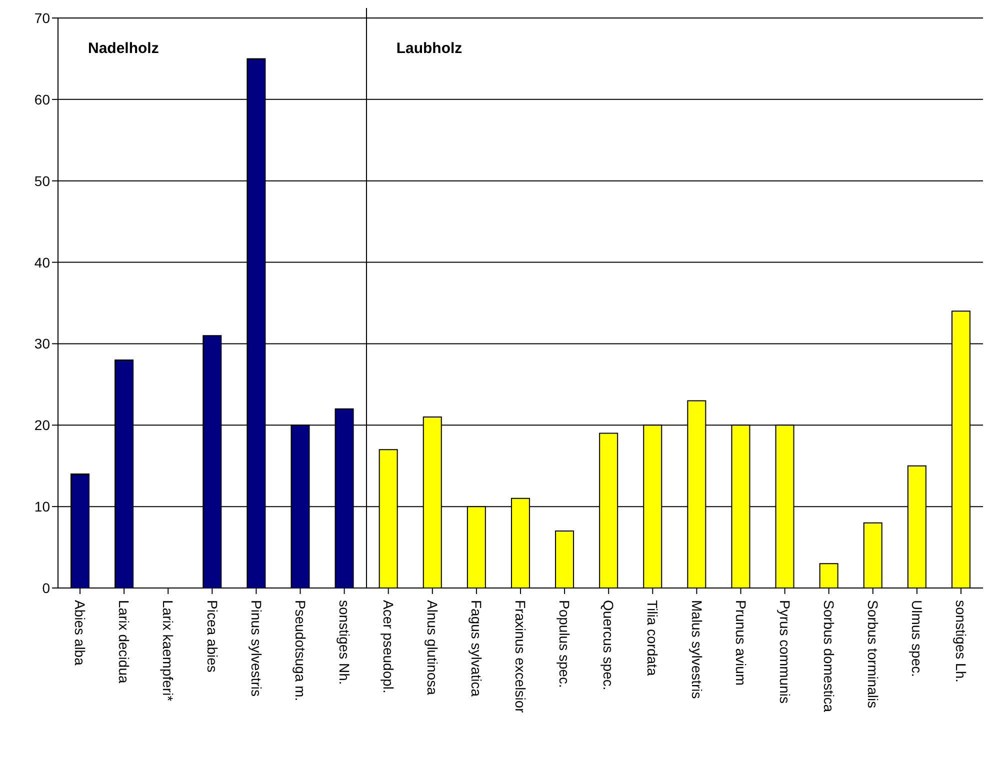 The image size is (997, 783). I want to click on x-tick-label: Abies alba, so click(80, 633).